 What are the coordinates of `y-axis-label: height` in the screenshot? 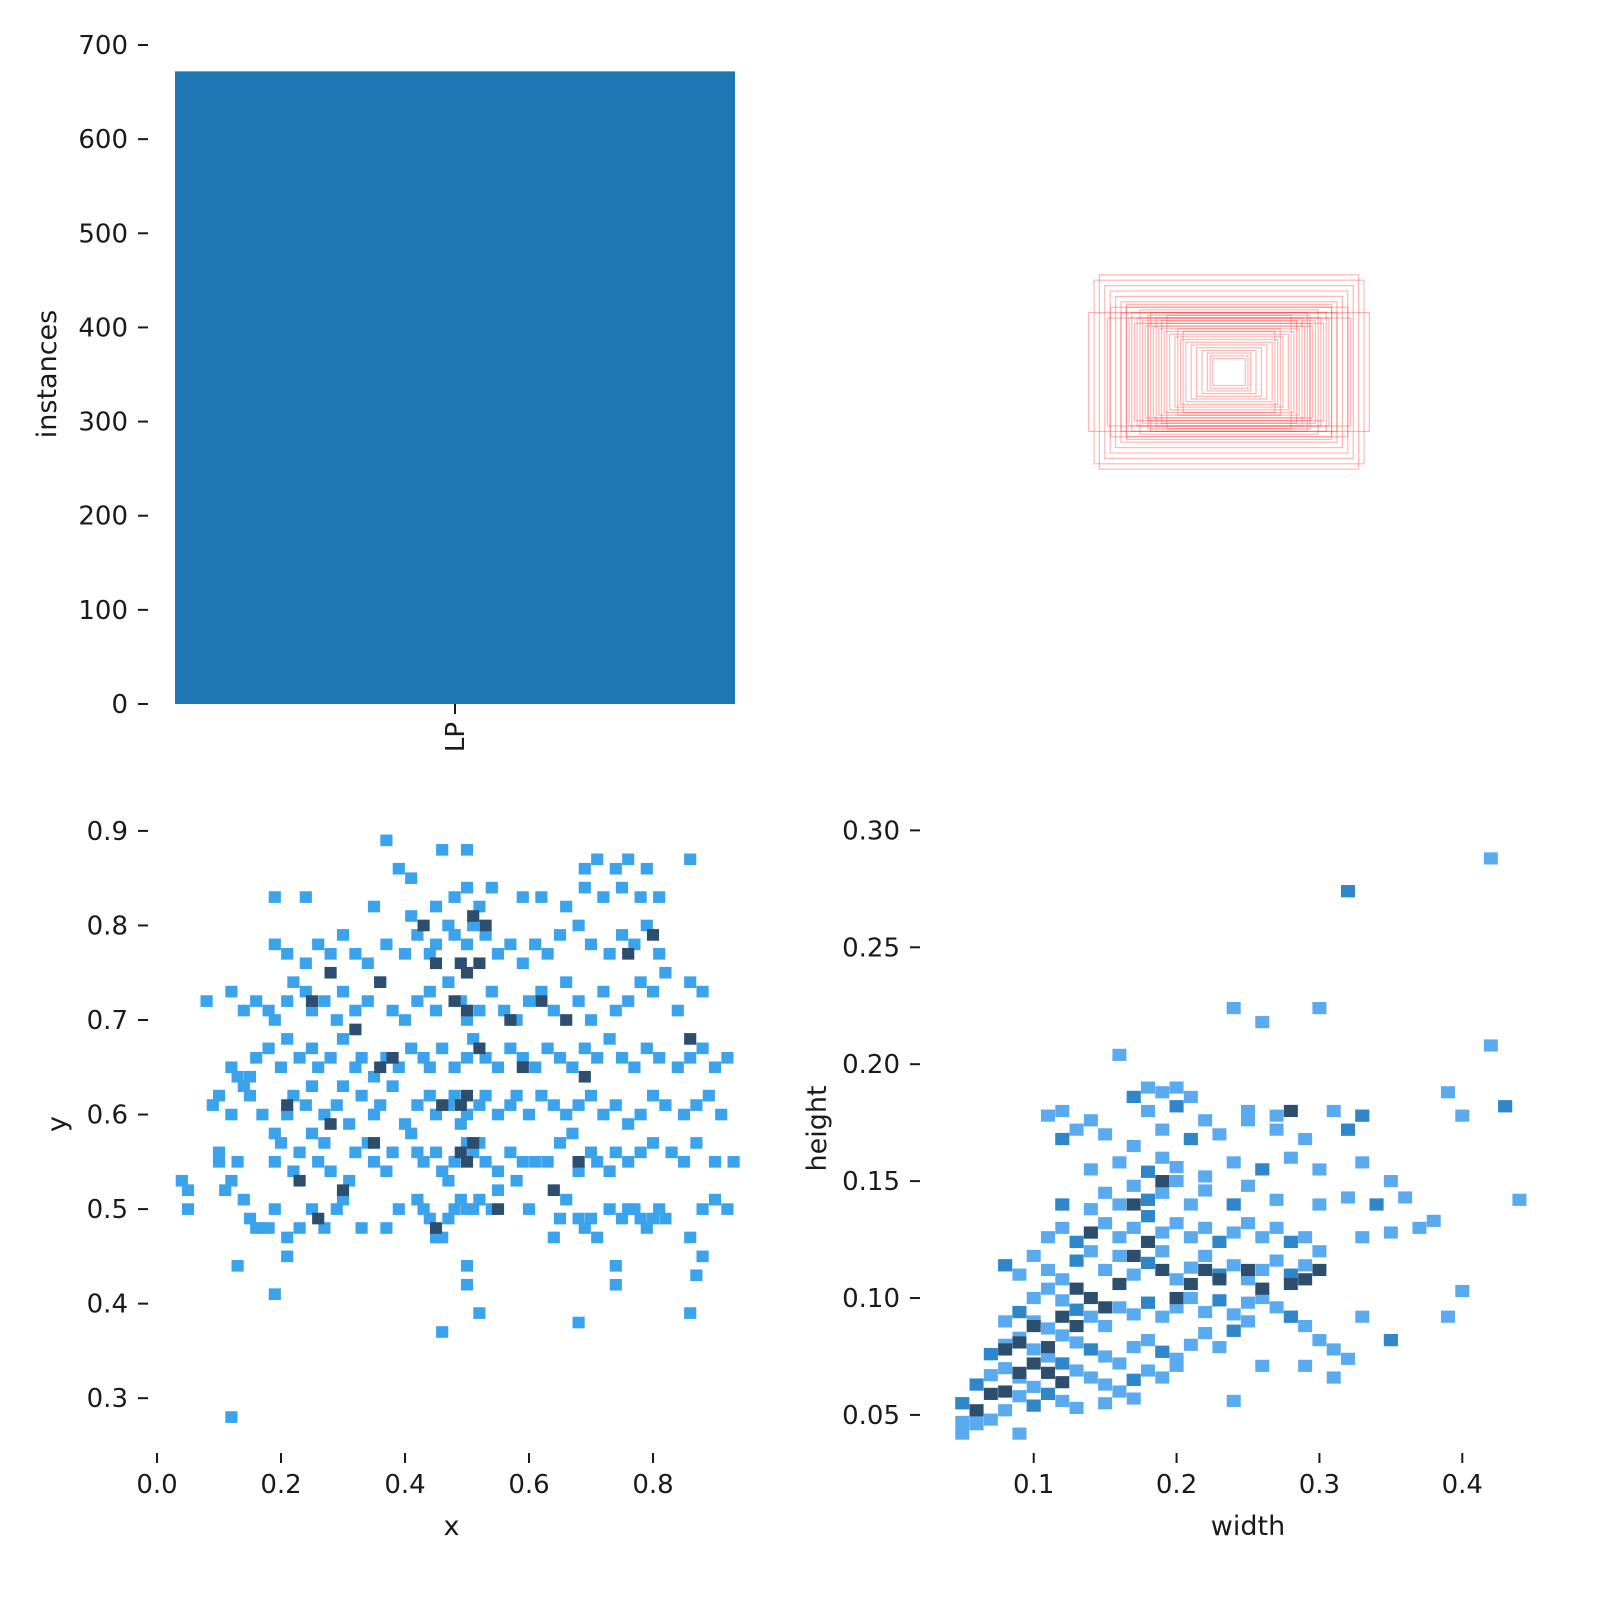 It's located at (817, 1128).